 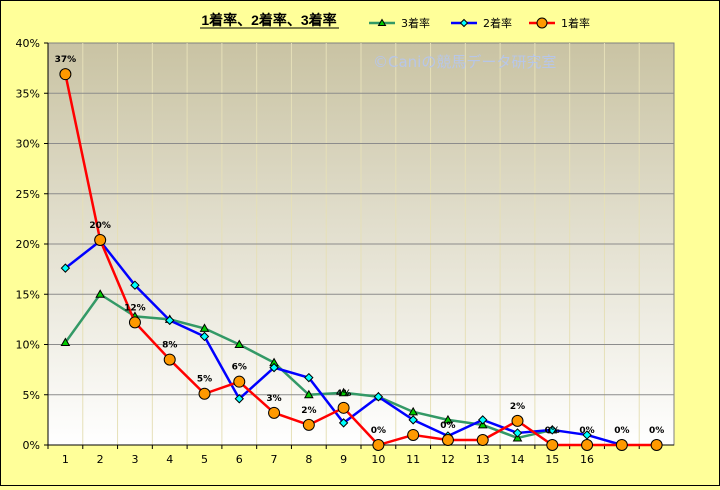 What do you see at coordinates (343, 459) in the screenshot?
I see `x-tick-label: 9` at bounding box center [343, 459].